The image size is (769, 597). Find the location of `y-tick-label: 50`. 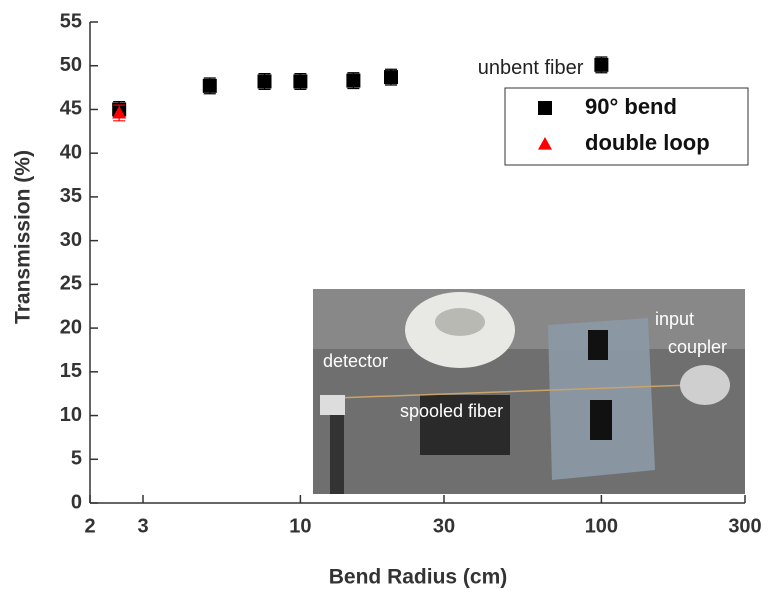

y-tick-label: 50 is located at coordinates (71, 65).